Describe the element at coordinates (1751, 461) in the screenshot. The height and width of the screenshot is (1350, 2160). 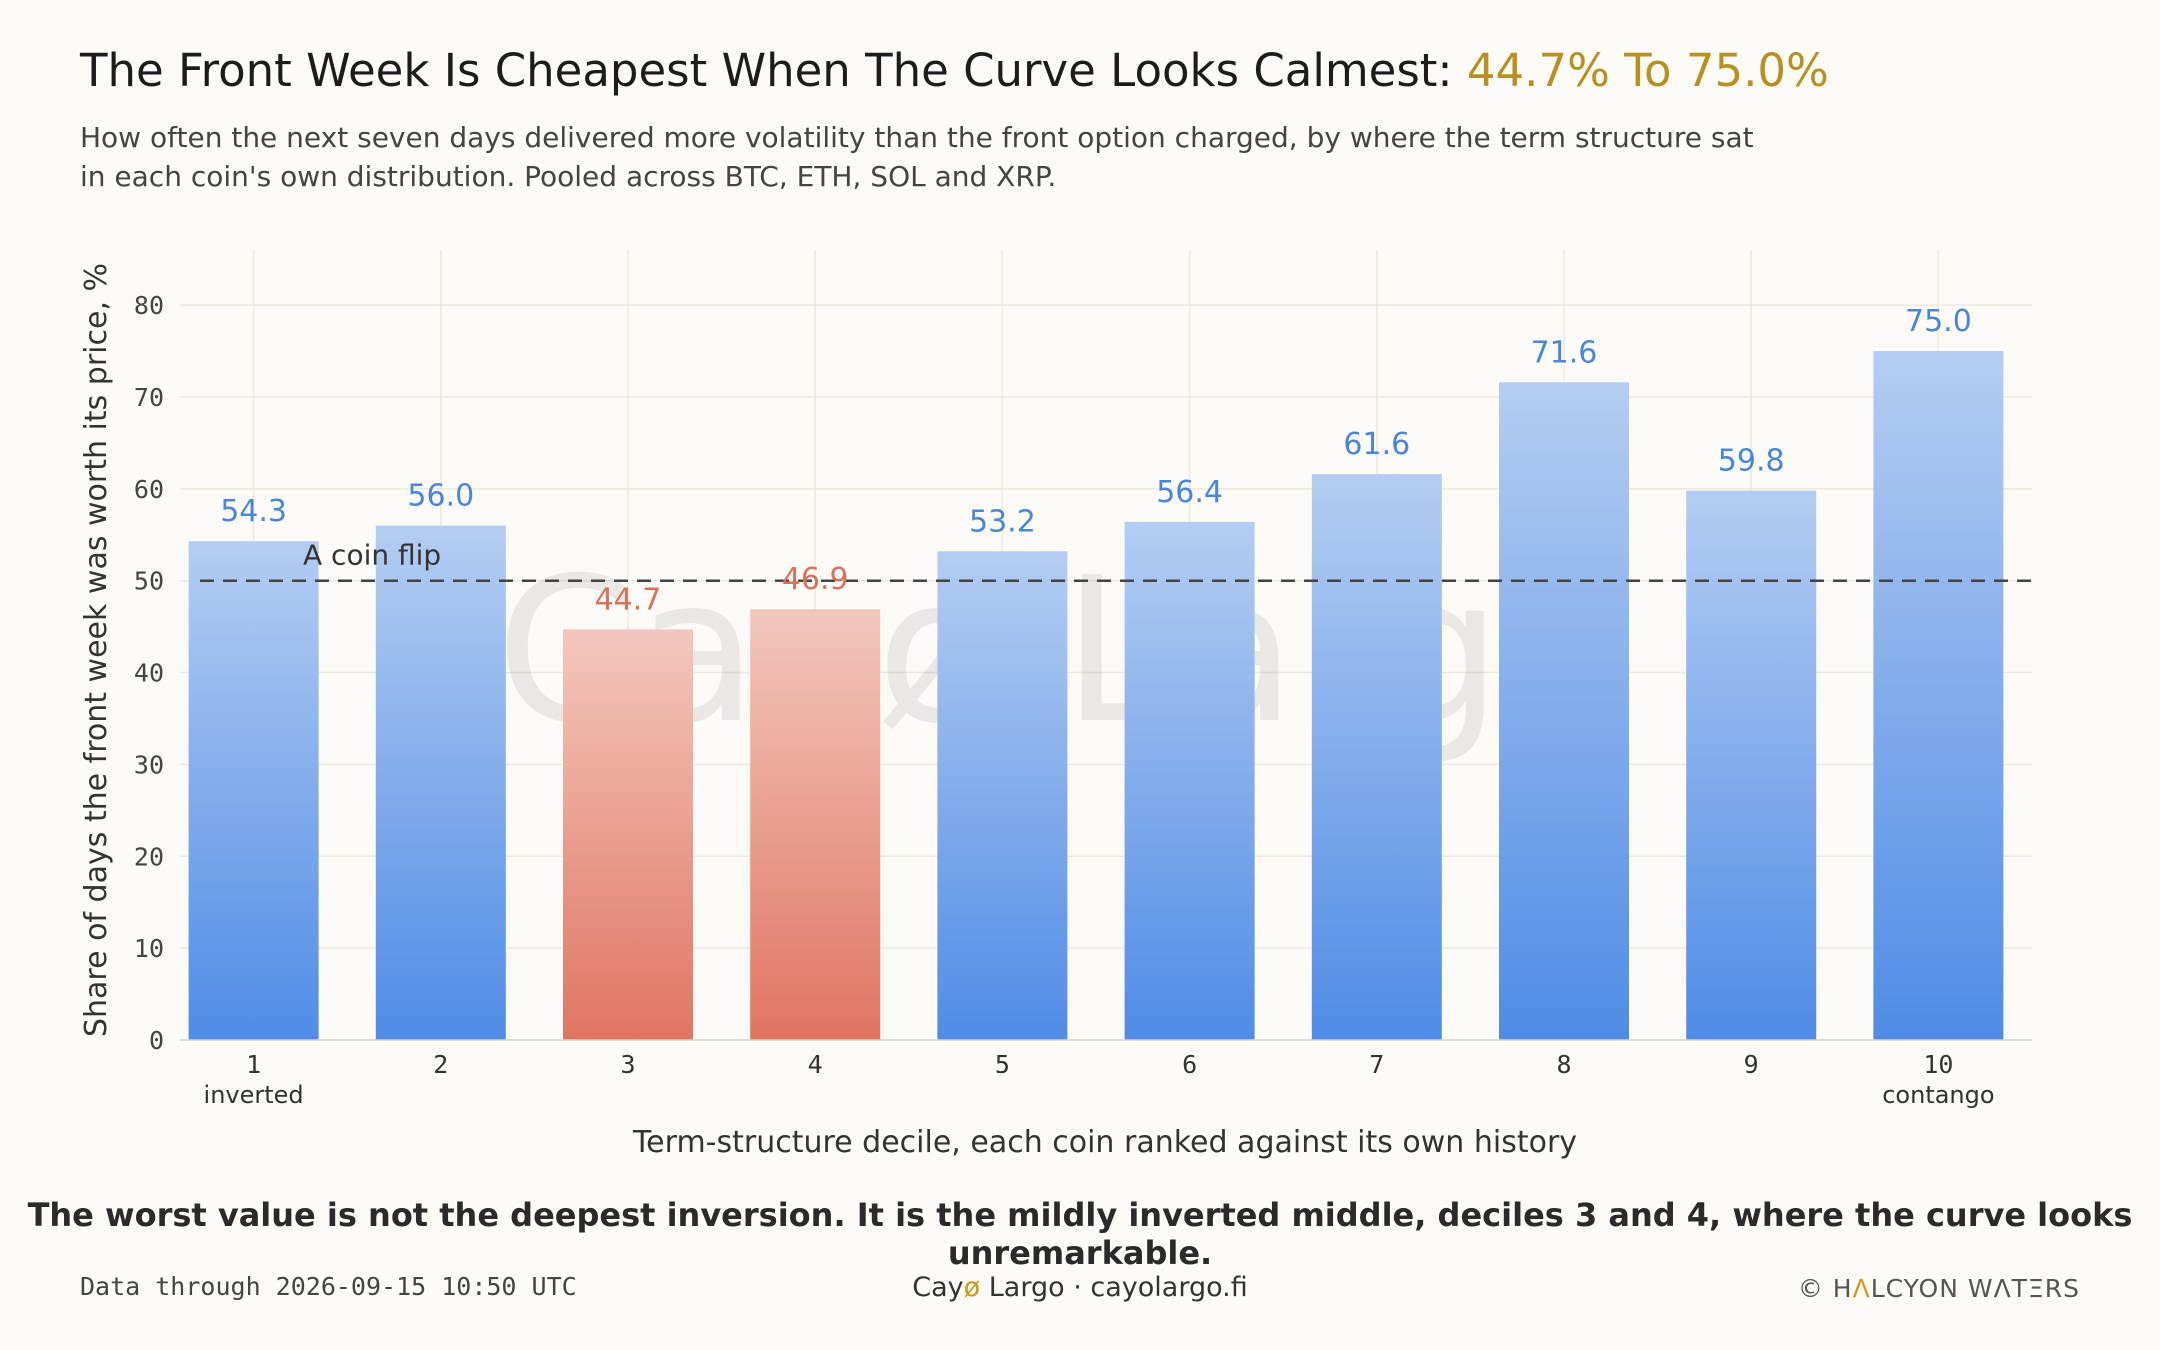
I see `data-label: 59.8` at that location.